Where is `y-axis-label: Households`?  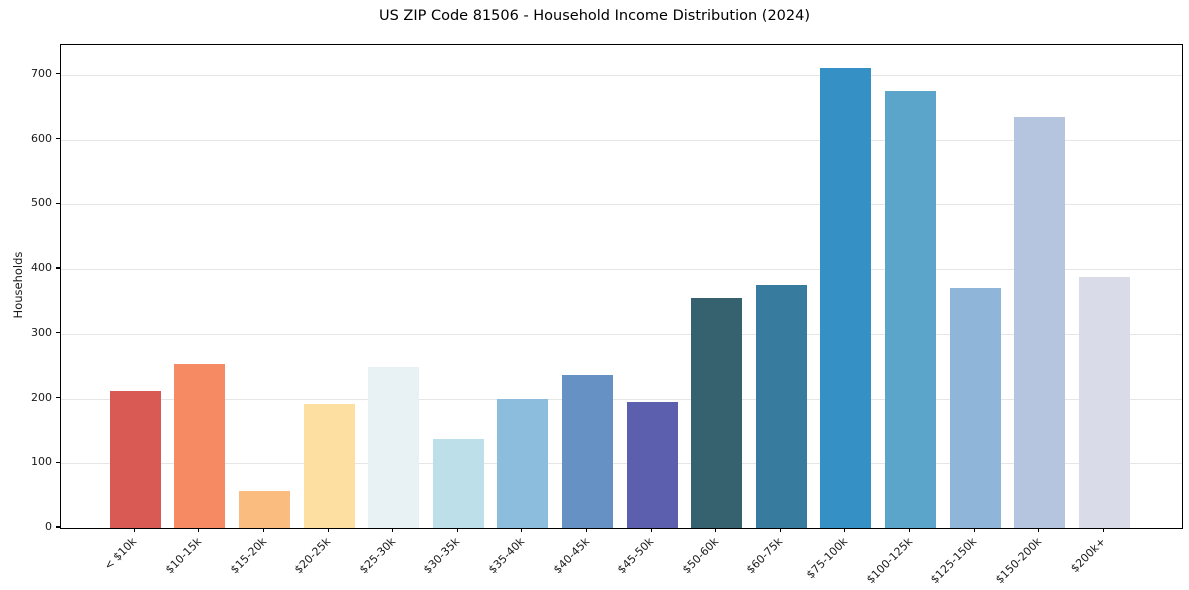 y-axis-label: Households is located at coordinates (18, 284).